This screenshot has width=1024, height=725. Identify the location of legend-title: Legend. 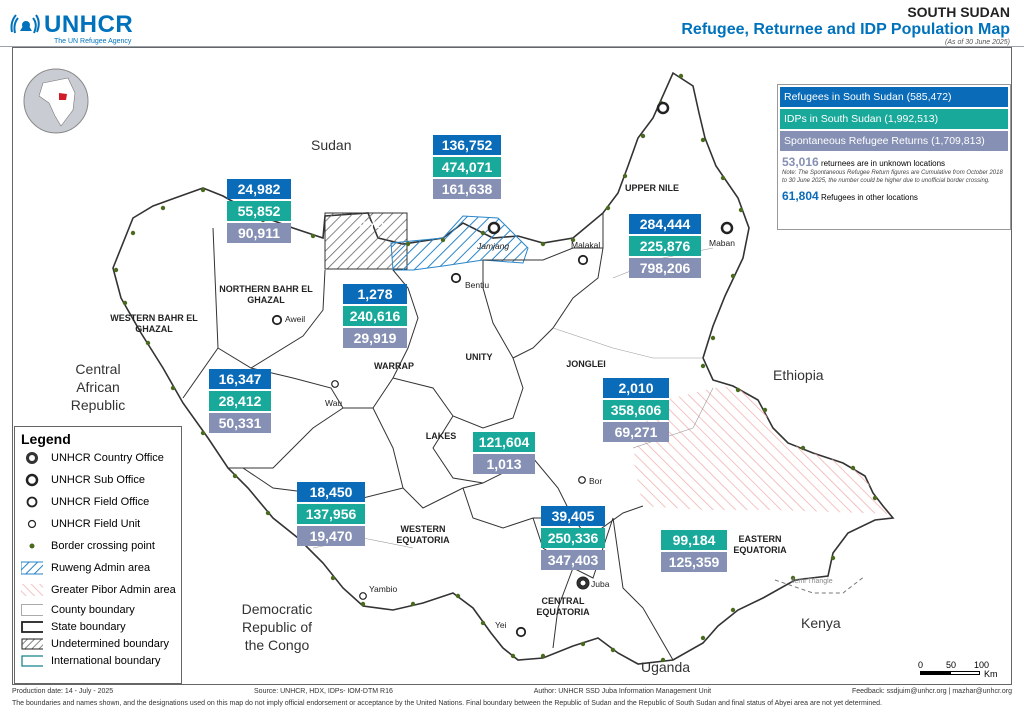
(46, 439).